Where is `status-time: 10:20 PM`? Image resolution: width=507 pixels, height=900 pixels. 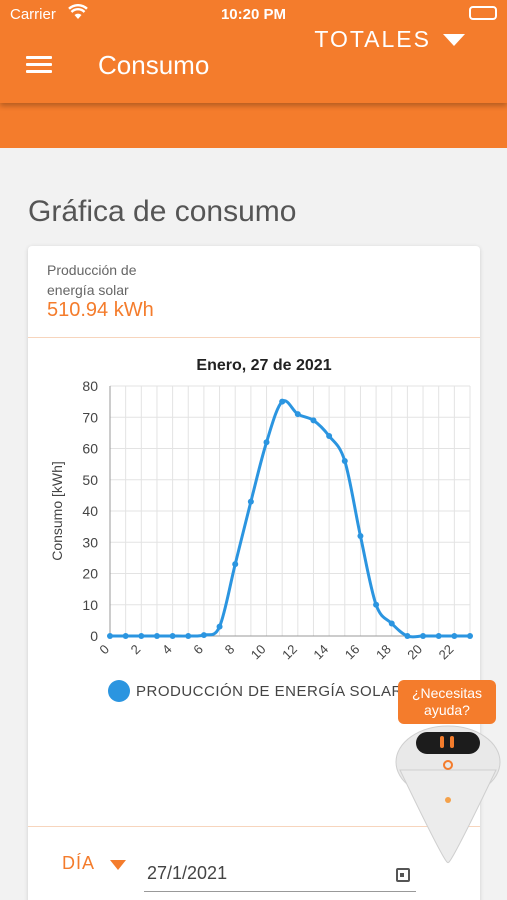
status-time: 10:20 PM is located at coordinates (253, 14).